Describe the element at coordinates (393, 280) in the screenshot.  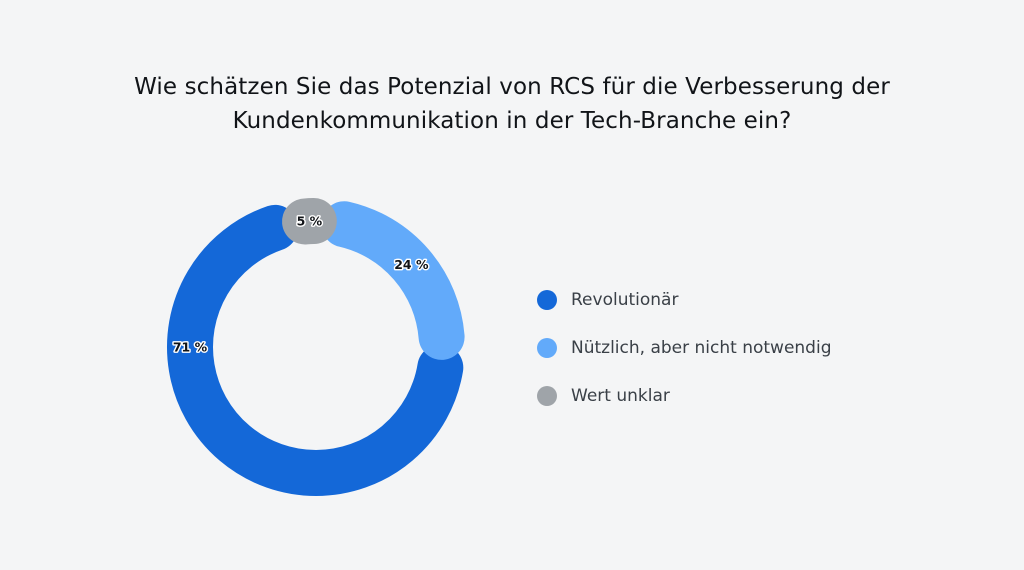
I see `donut-slice-n-tzlich-aber-nicht-notwendig` at that location.